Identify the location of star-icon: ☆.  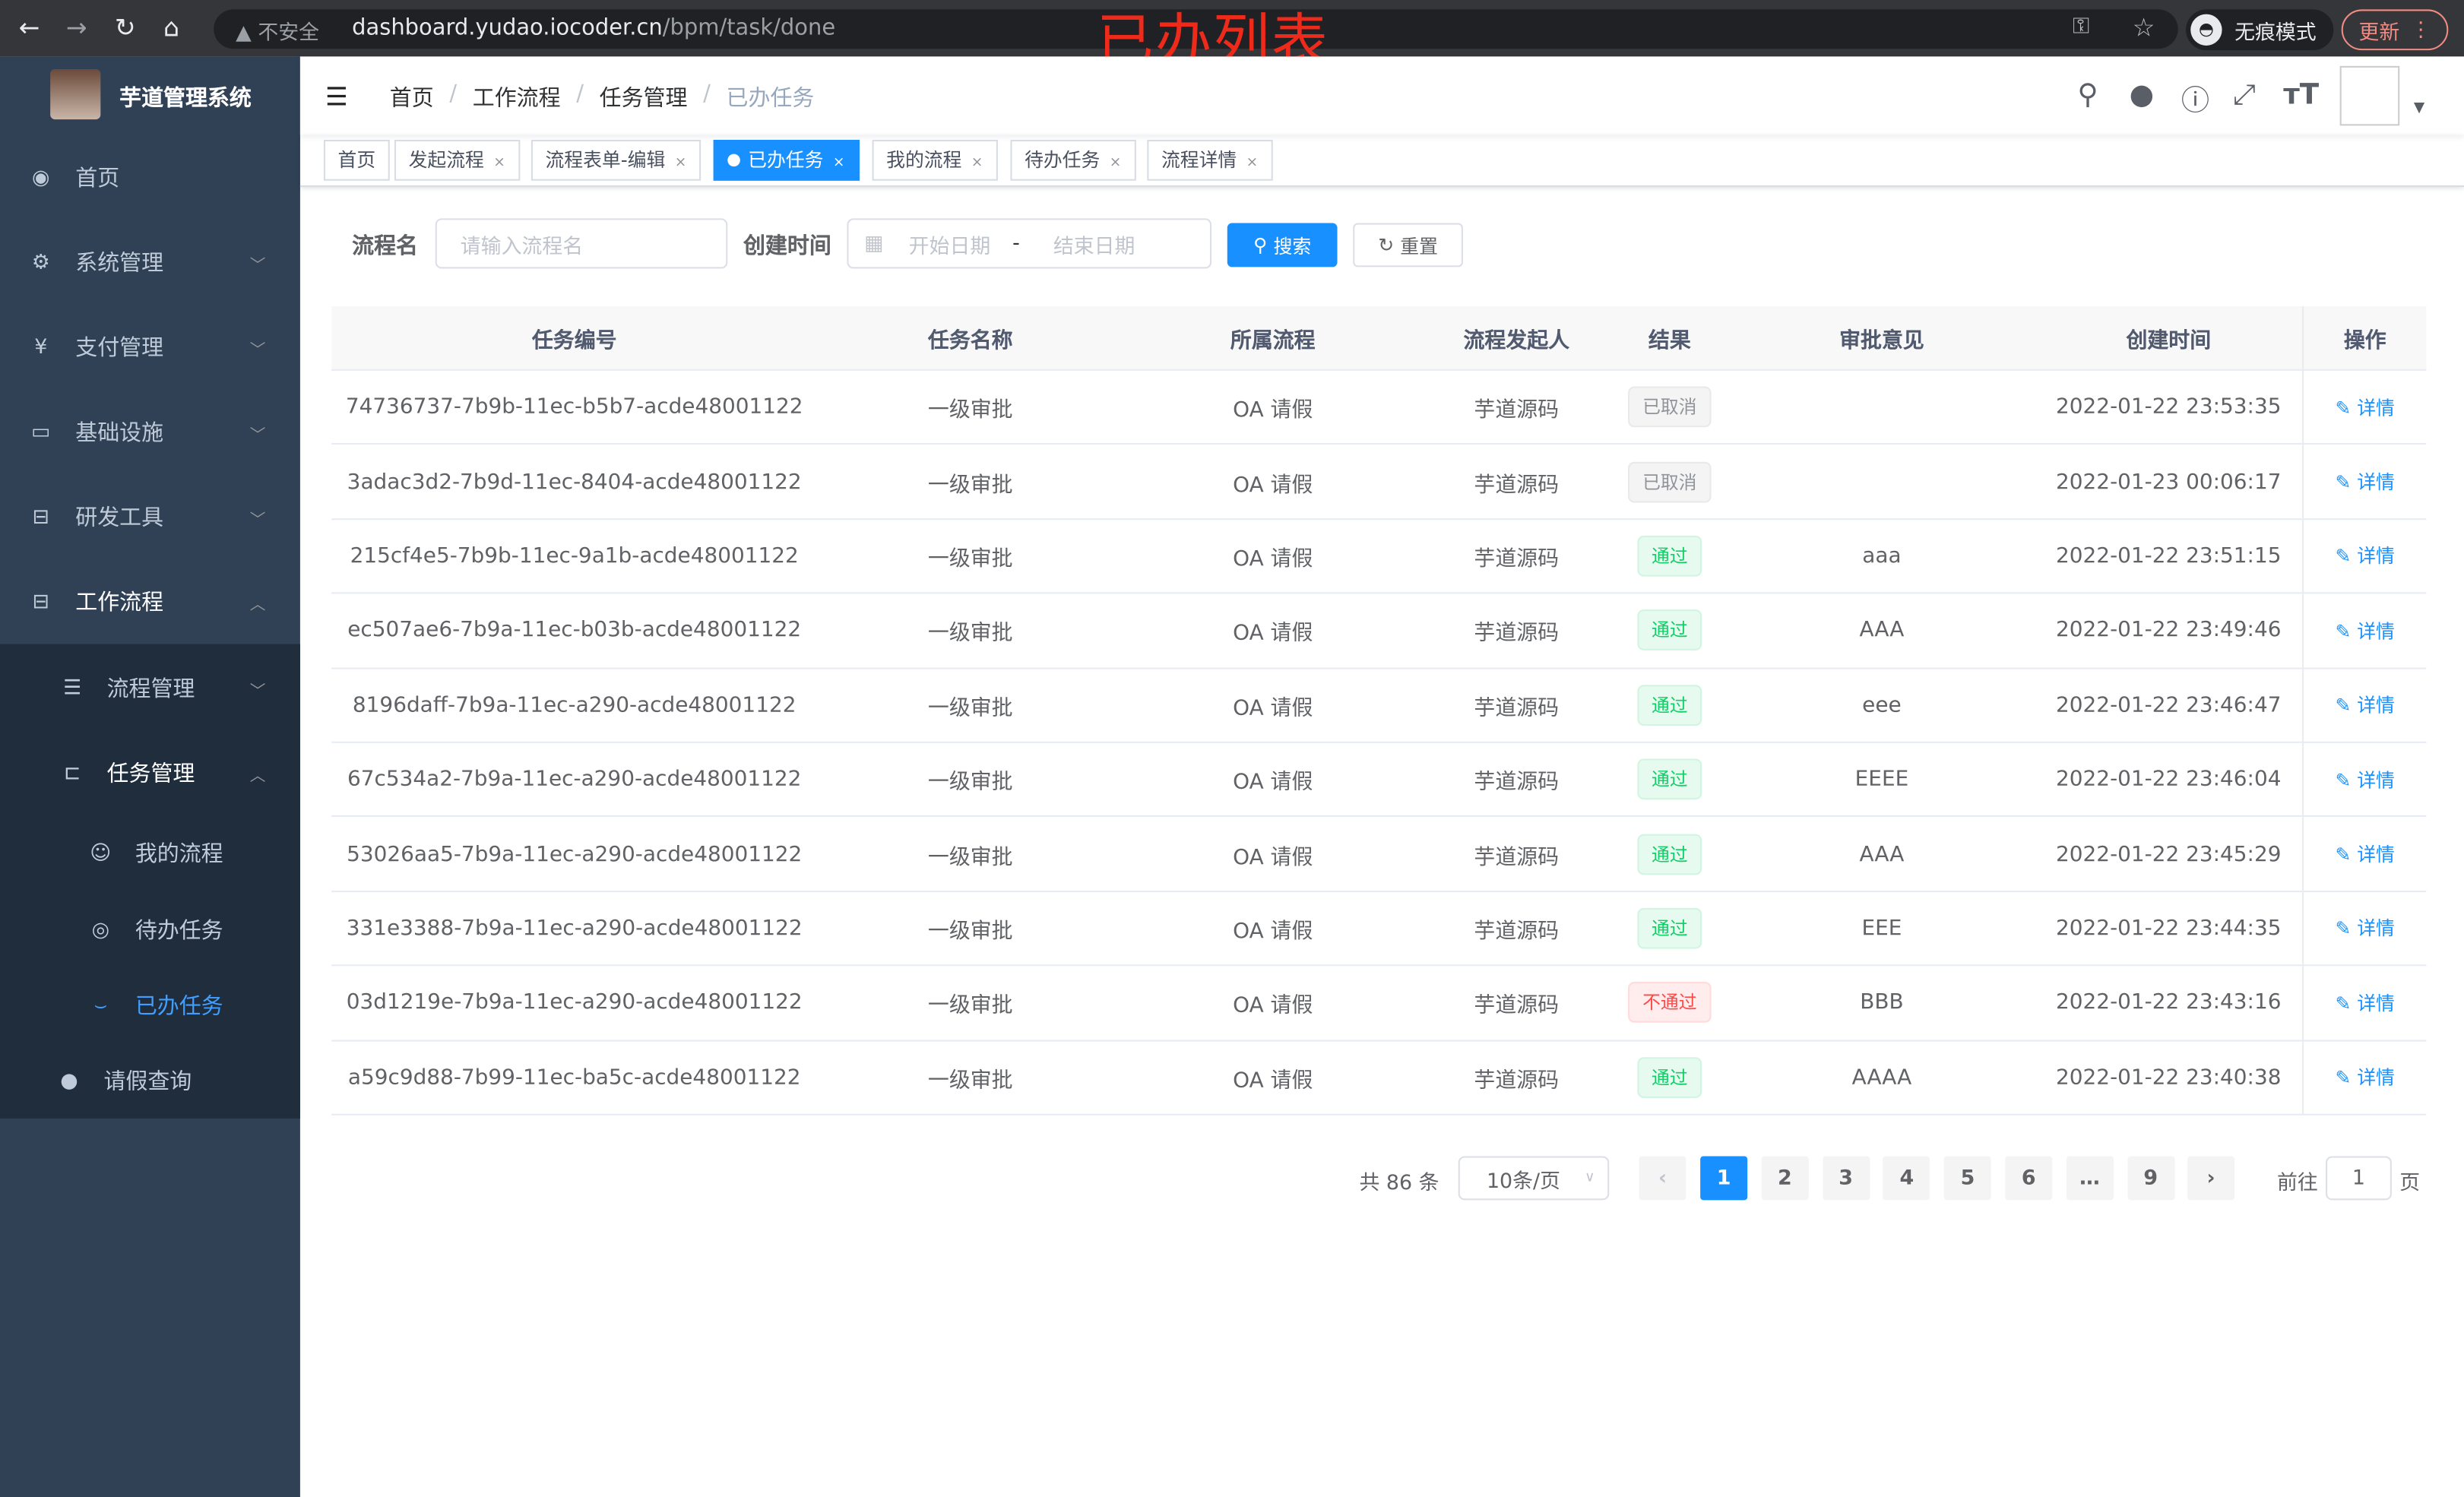
(2143, 28).